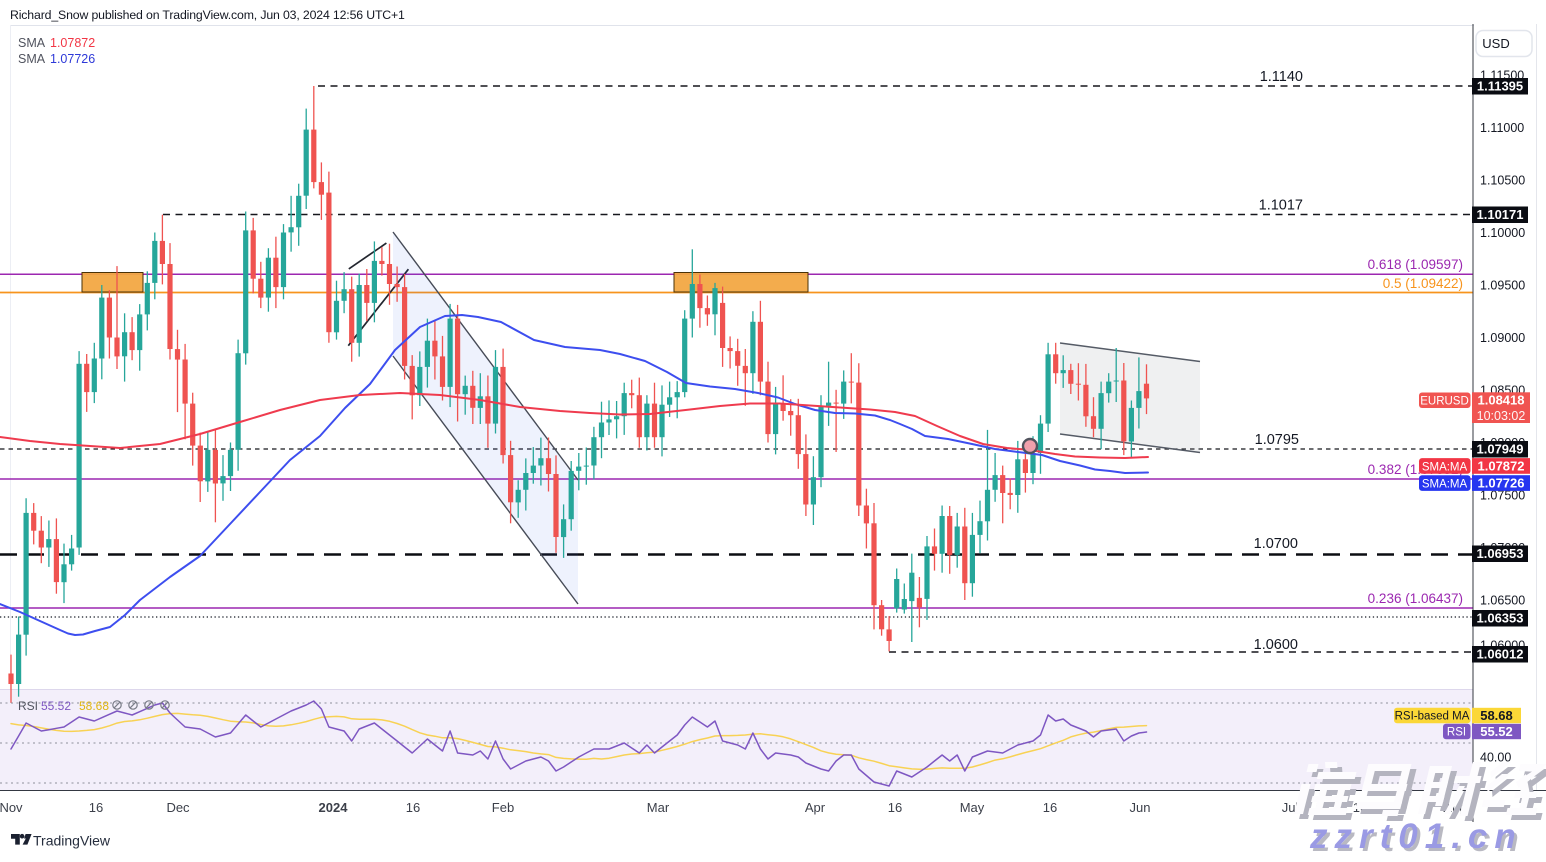  I want to click on svg-text: Nov, so click(11, 807).